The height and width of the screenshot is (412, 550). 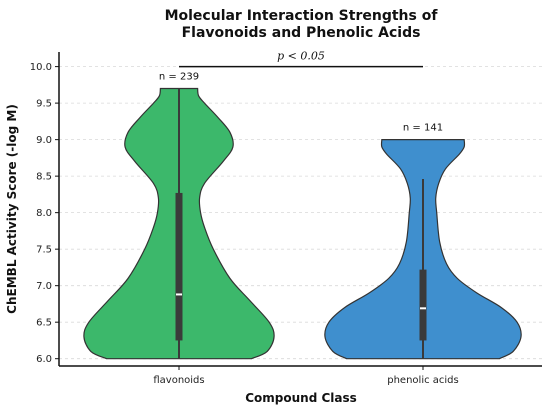 I want to click on y-tick-label: 7.5, so click(x=44, y=250).